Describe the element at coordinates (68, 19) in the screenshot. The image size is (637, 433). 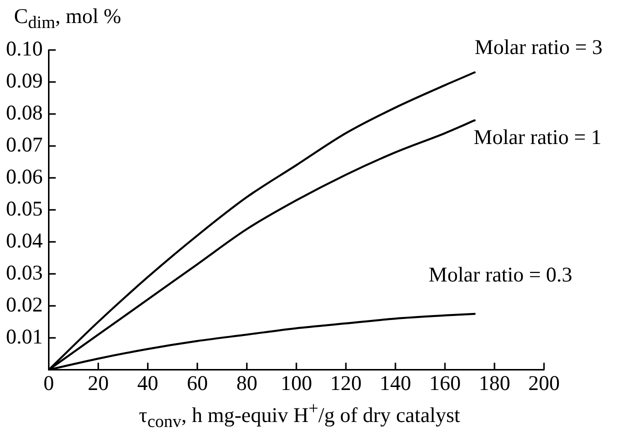
I see `y-axis-title: C$_{dim}$, mol %` at that location.